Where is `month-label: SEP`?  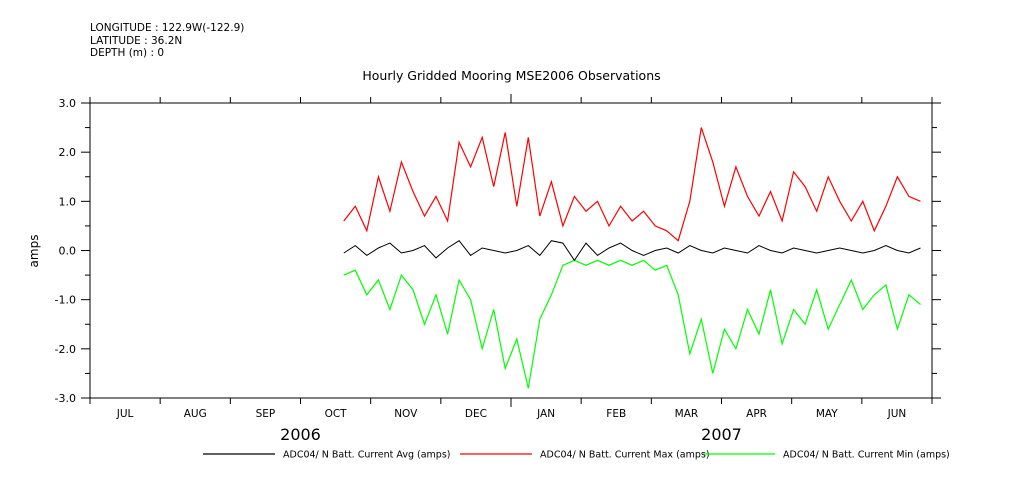
month-label: SEP is located at coordinates (266, 414).